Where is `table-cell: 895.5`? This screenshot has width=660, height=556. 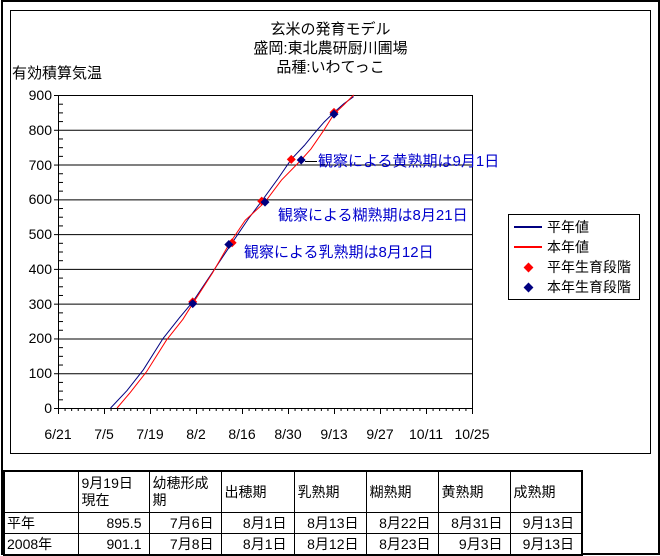
table-cell: 895.5 is located at coordinates (113, 523).